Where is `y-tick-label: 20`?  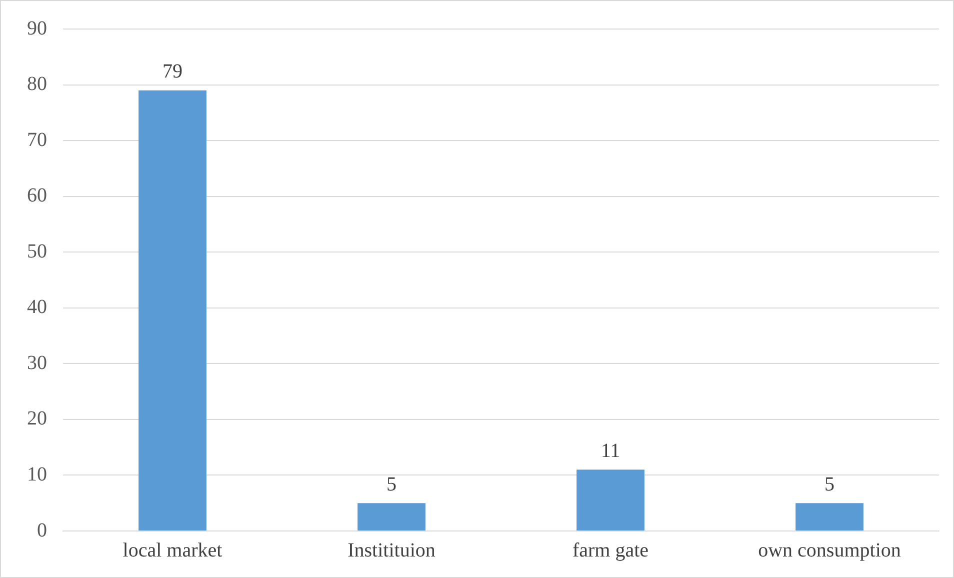 y-tick-label: 20 is located at coordinates (37, 419).